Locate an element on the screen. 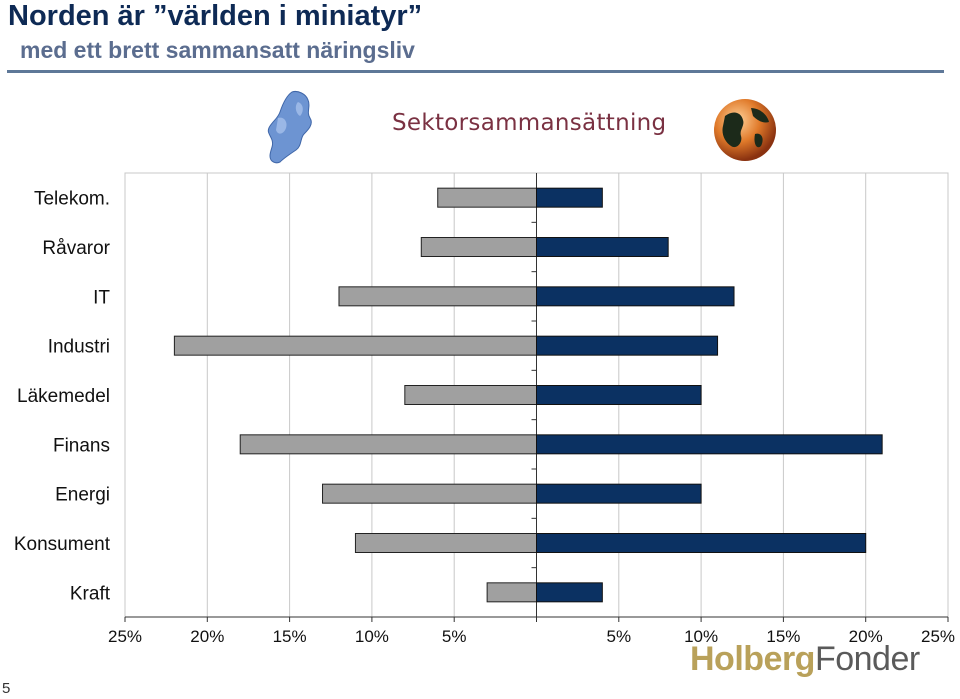 The width and height of the screenshot is (960, 699). page-subtitle: med ett brett sammansatt näringsliv is located at coordinates (217, 50).